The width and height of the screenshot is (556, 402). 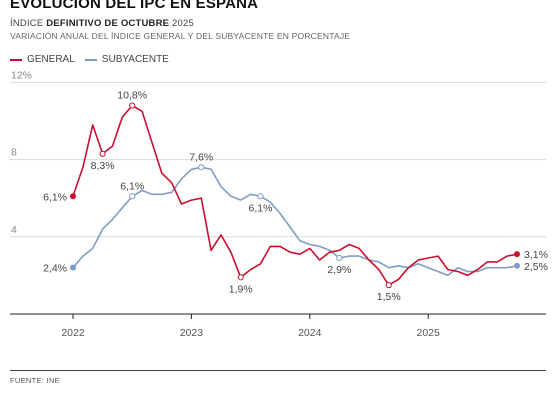 I want to click on subtitle-bold: DEFINITIVO DE OCTUBRE, so click(x=108, y=23).